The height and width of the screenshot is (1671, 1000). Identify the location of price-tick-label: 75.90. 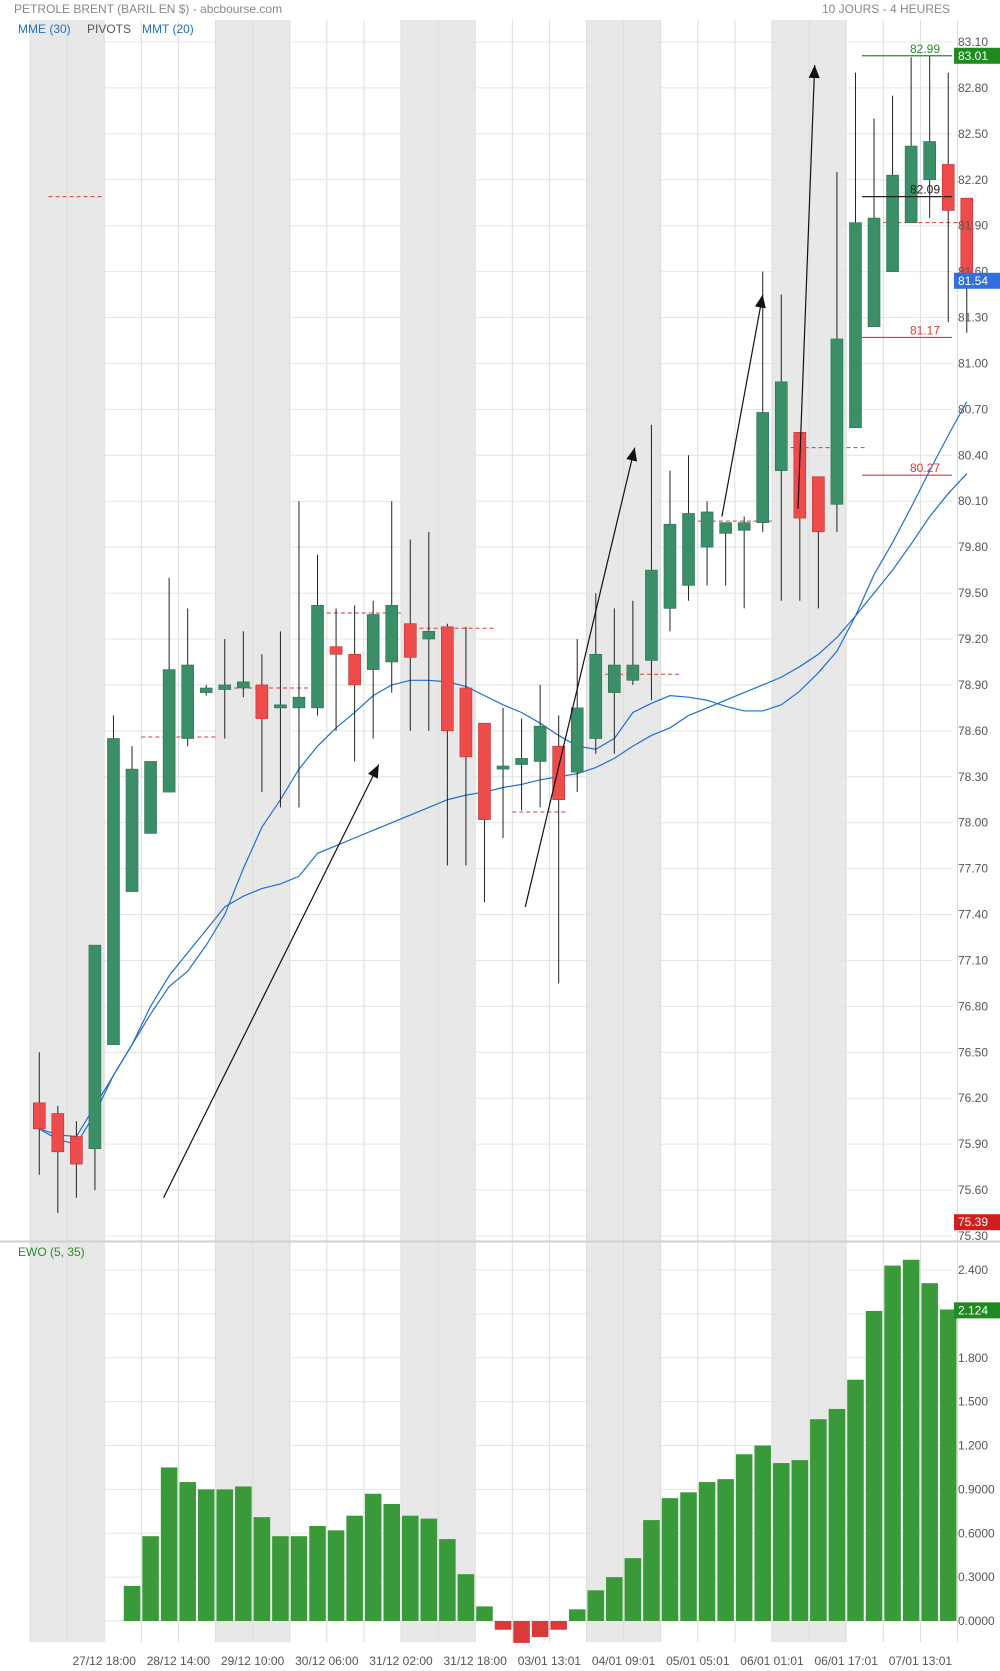
(973, 1144).